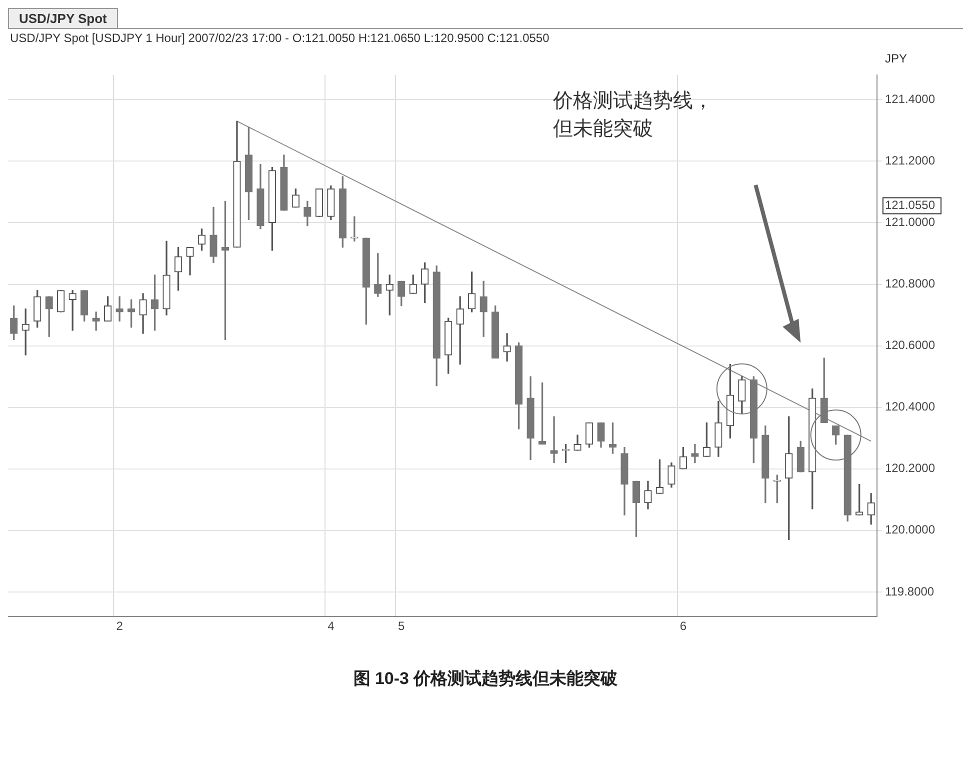  Describe the element at coordinates (402, 626) in the screenshot. I see `x-tick-label: 5` at that location.